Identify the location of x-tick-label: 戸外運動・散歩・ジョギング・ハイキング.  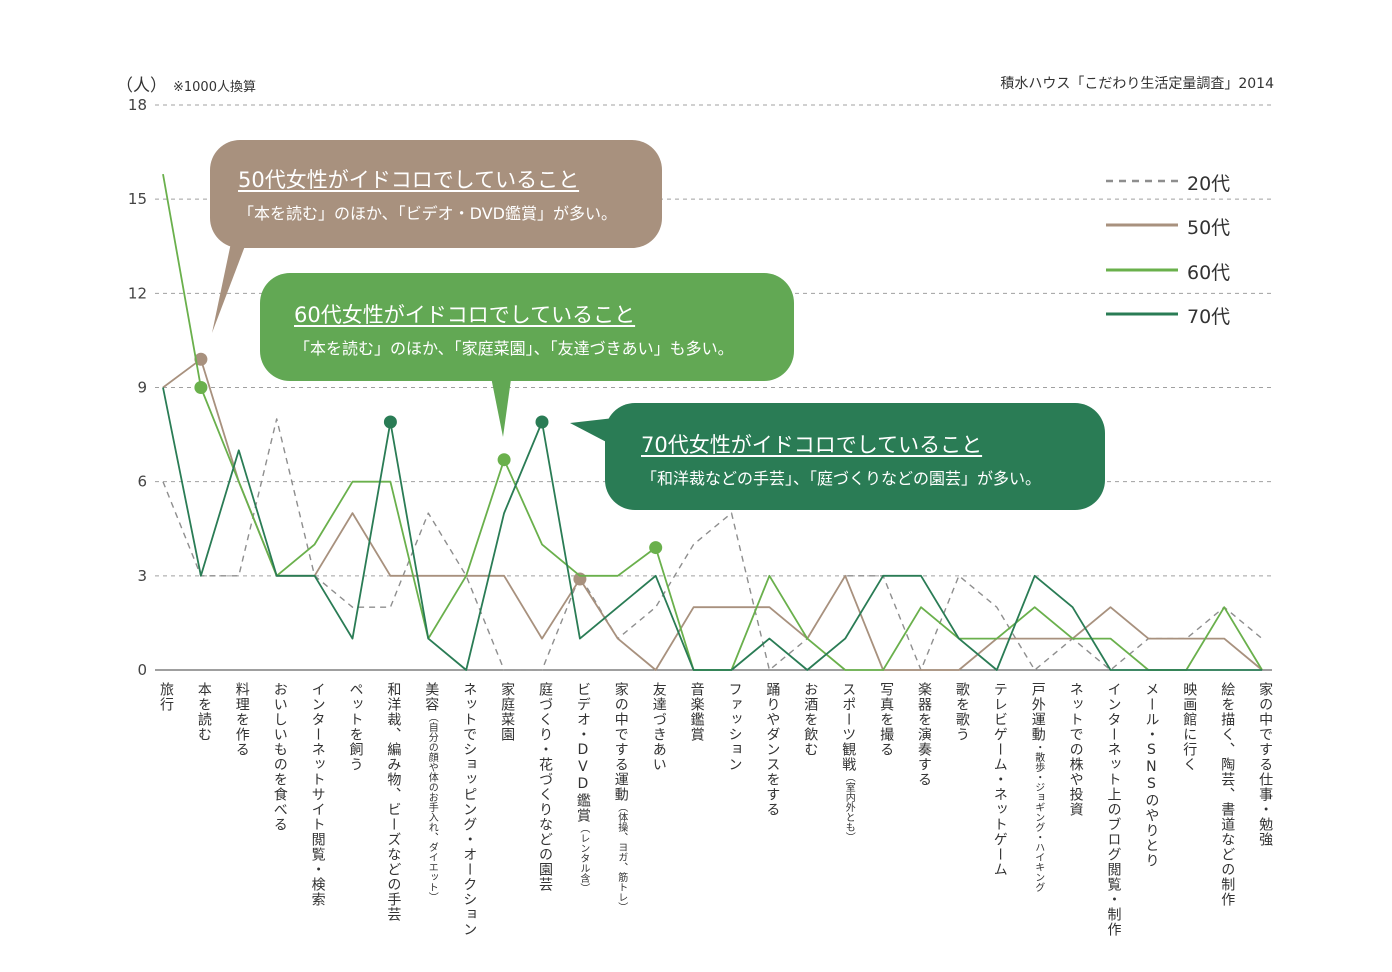
(1035, 787).